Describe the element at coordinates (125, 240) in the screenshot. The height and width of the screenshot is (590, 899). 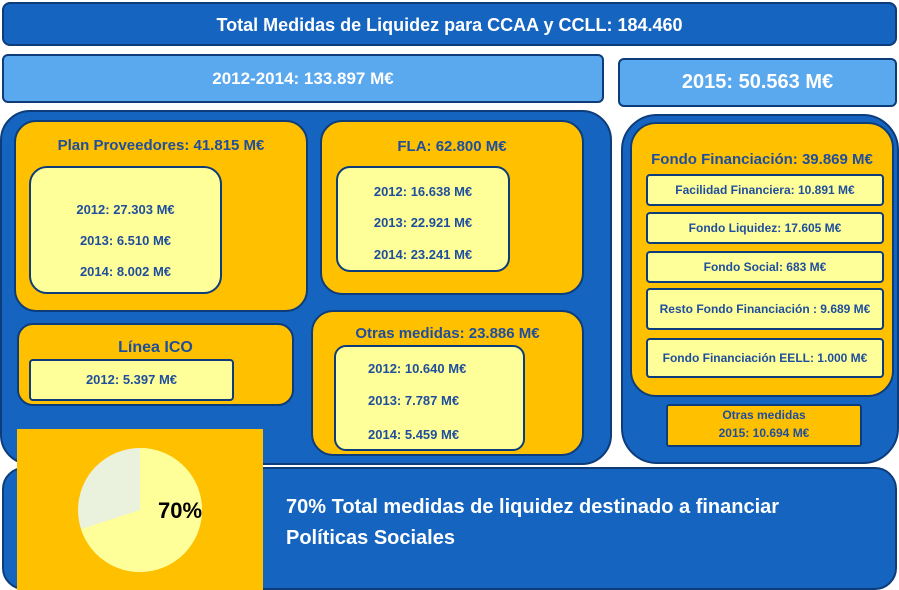
I see `plan-proveedores-2013: 2013: 6.510 M€` at that location.